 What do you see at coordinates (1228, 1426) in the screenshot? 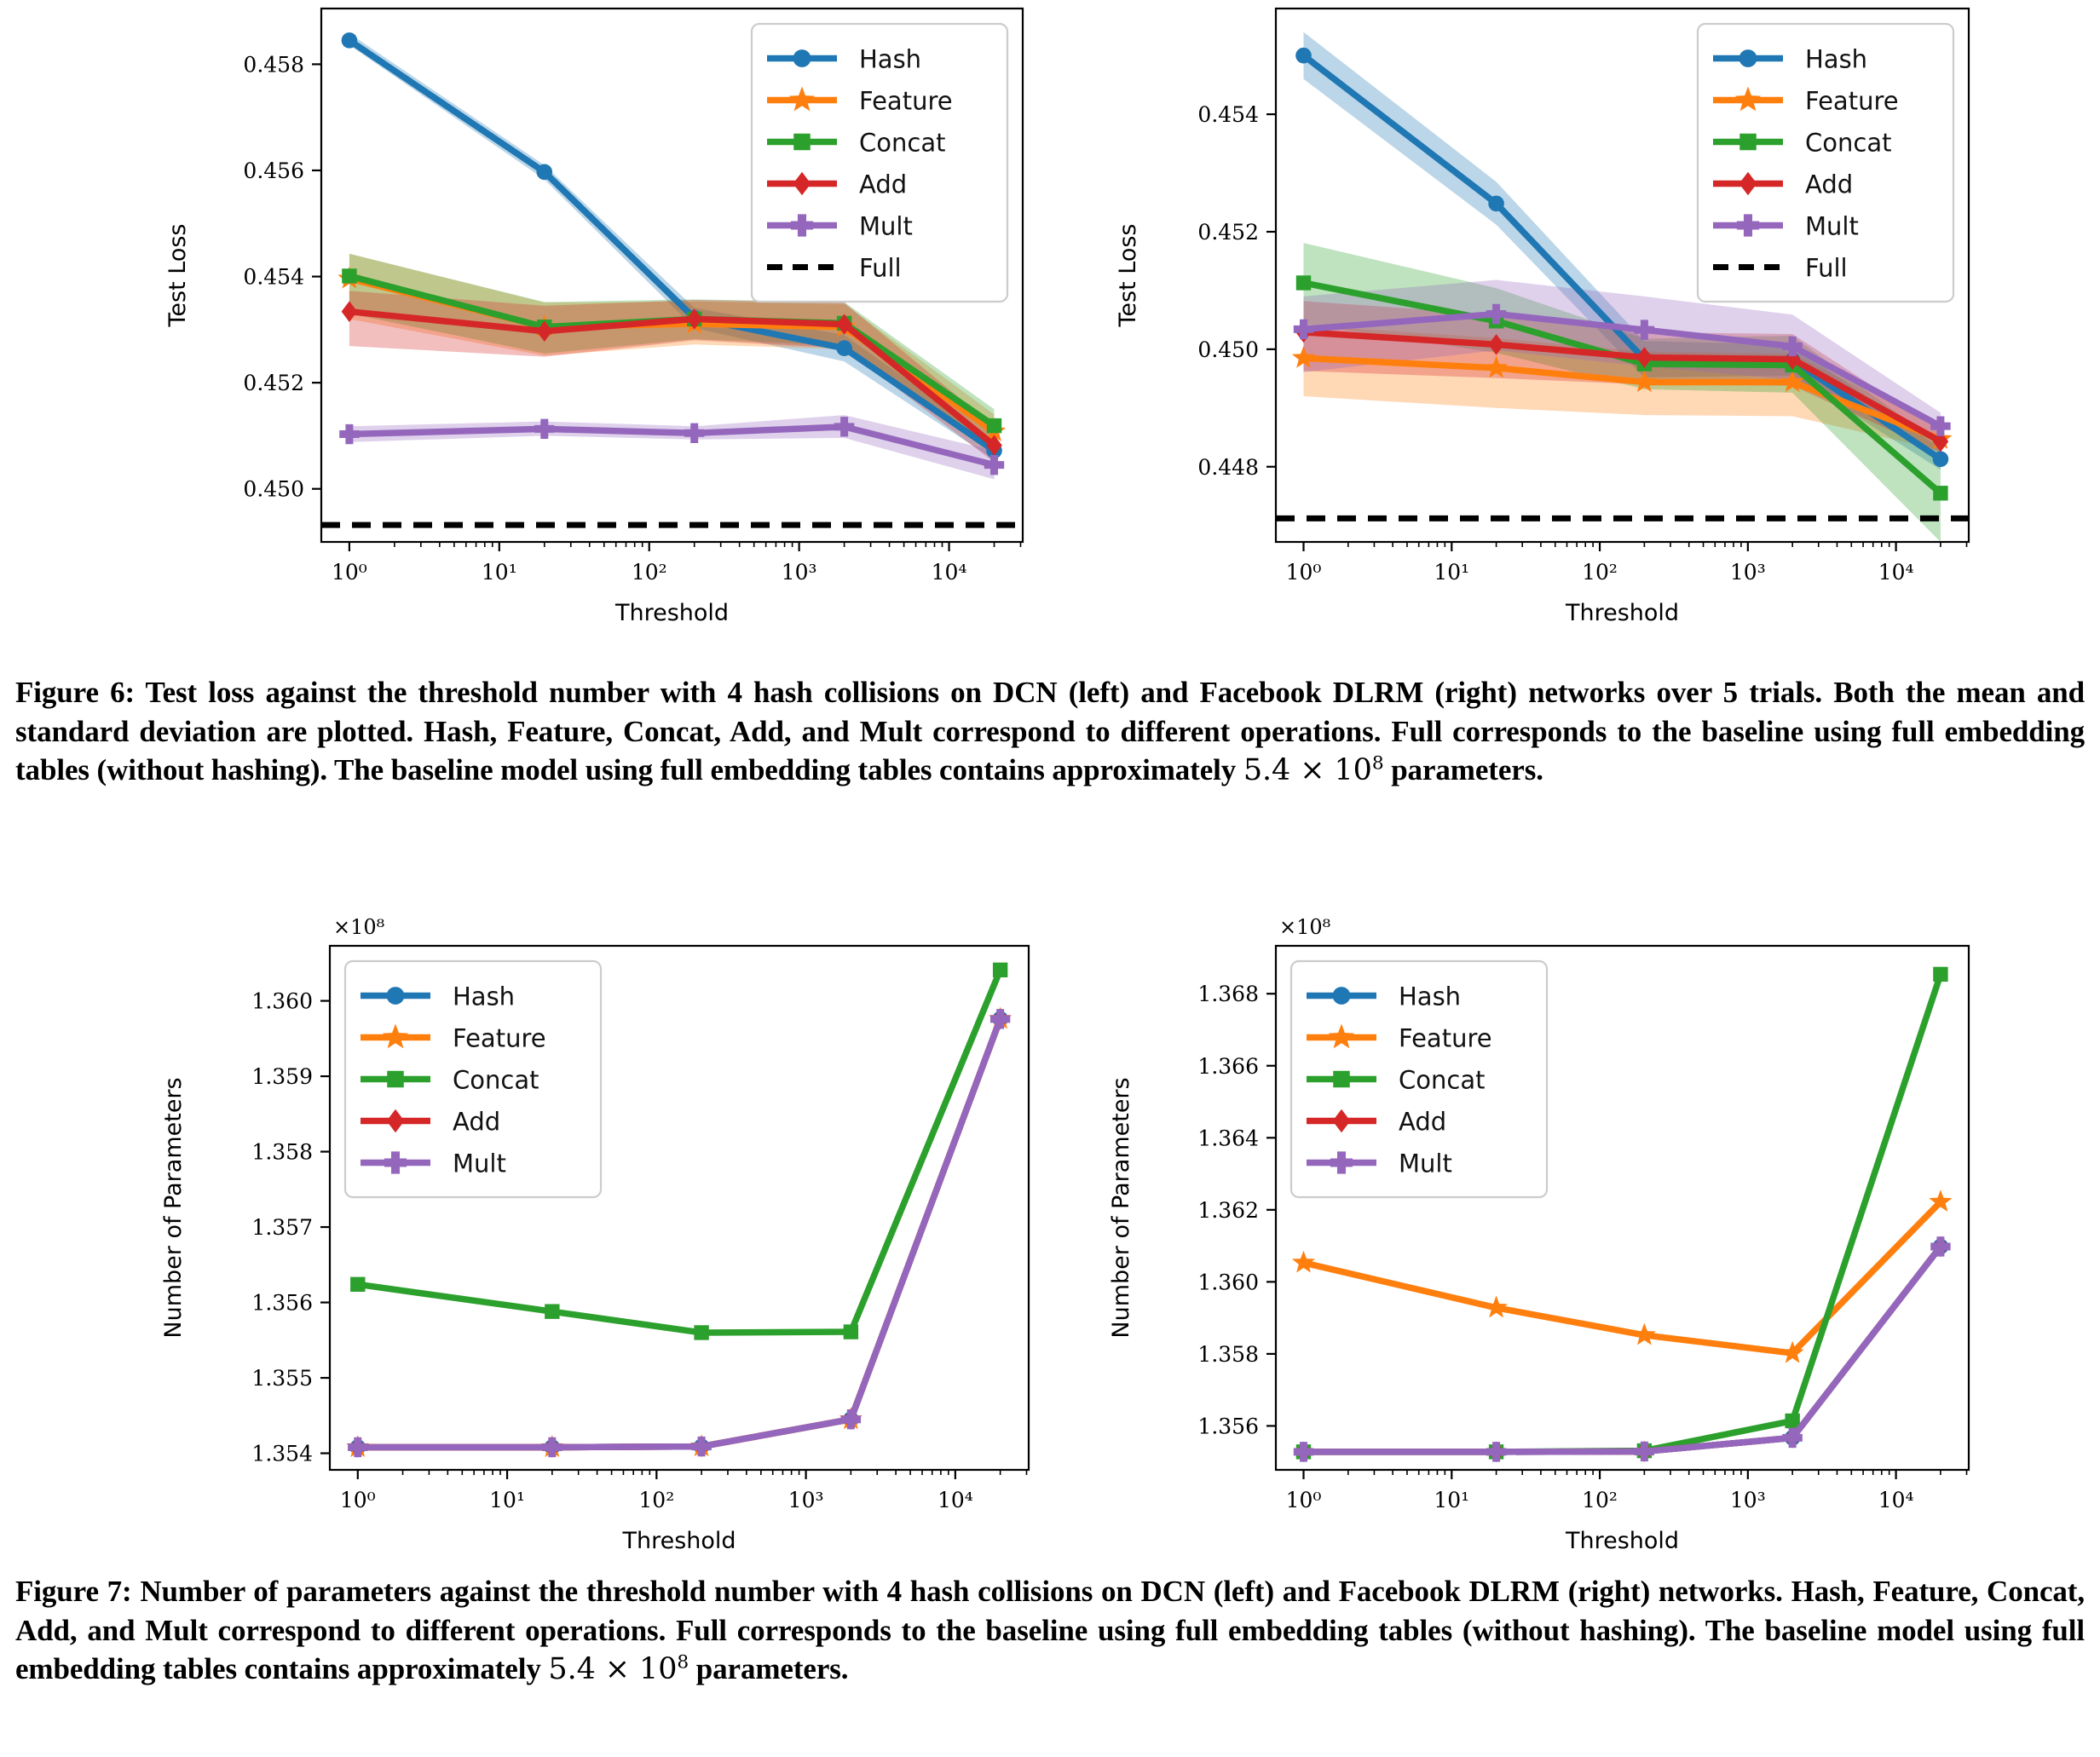
I see `y-tick-label: 1.356` at bounding box center [1228, 1426].